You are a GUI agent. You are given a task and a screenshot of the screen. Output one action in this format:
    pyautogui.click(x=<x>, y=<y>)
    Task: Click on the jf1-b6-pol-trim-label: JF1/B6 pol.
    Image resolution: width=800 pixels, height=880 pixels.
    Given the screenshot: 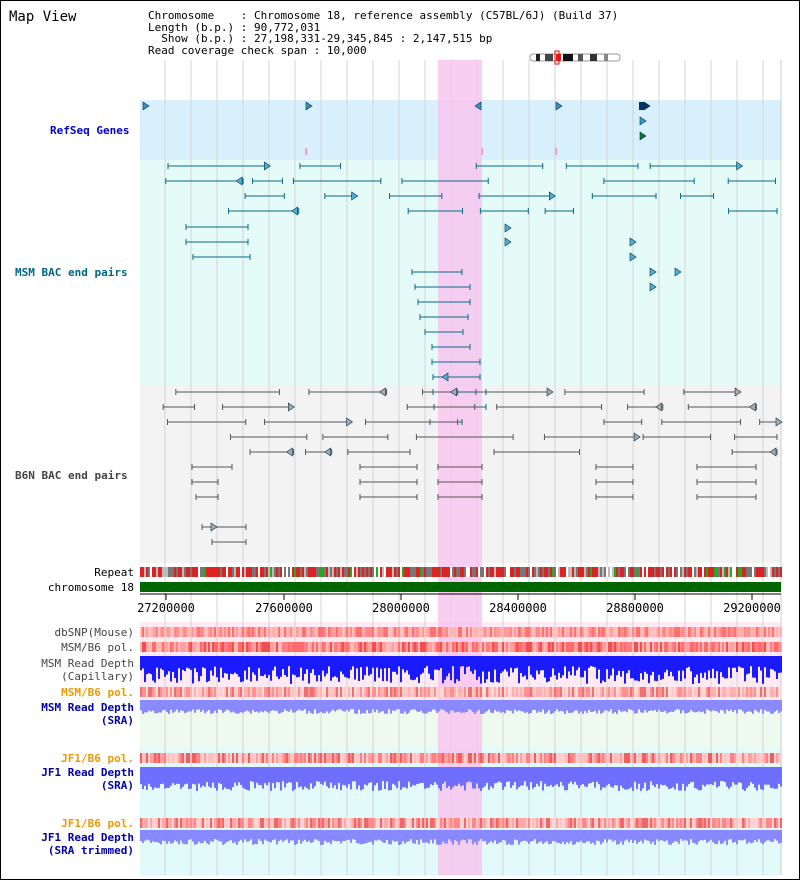 What is the action you would take?
    pyautogui.click(x=97, y=823)
    